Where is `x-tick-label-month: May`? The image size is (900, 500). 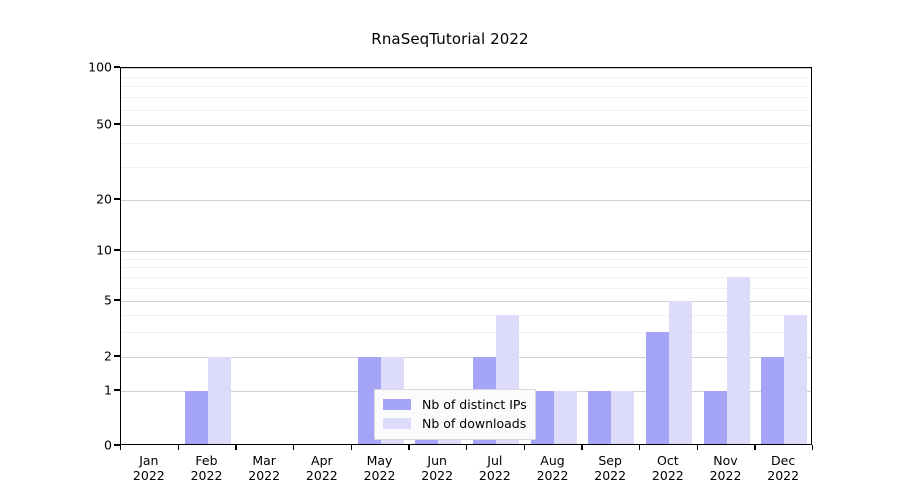 x-tick-label-month: May is located at coordinates (379, 460).